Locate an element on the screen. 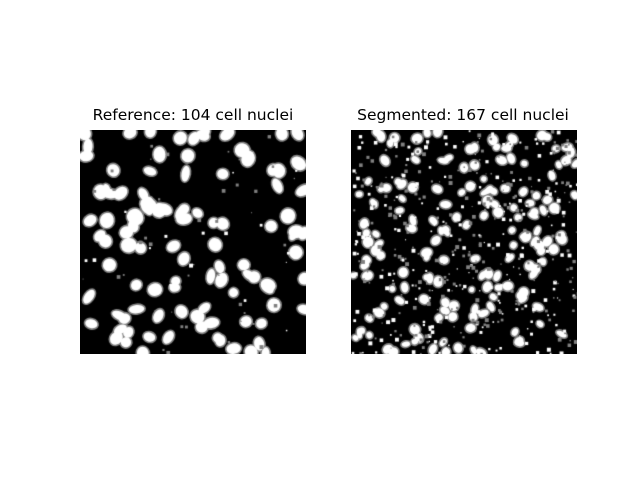  reference-panel-title: Reference: 104 cell nuclei is located at coordinates (193, 115).